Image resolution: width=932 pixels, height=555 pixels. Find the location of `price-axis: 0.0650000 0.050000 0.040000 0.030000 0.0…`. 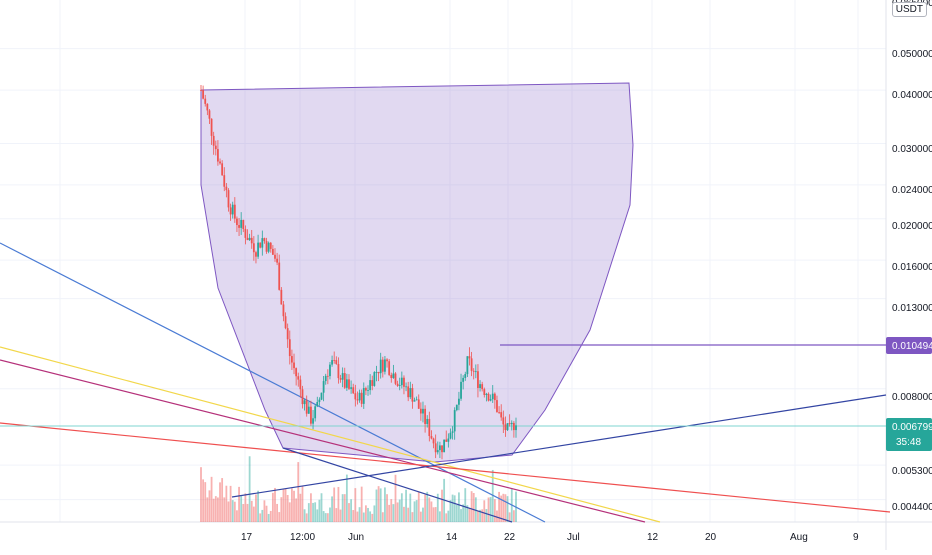

price-axis: 0.0650000 0.050000 0.040000 0.030000 0.0… is located at coordinates (909, 256).